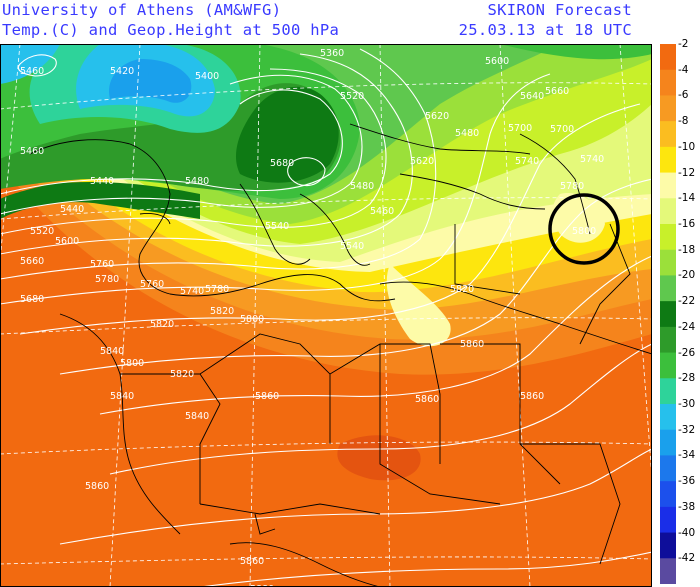 Image resolution: width=700 pixels, height=587 pixels. I want to click on contour-label: 5640, so click(532, 96).